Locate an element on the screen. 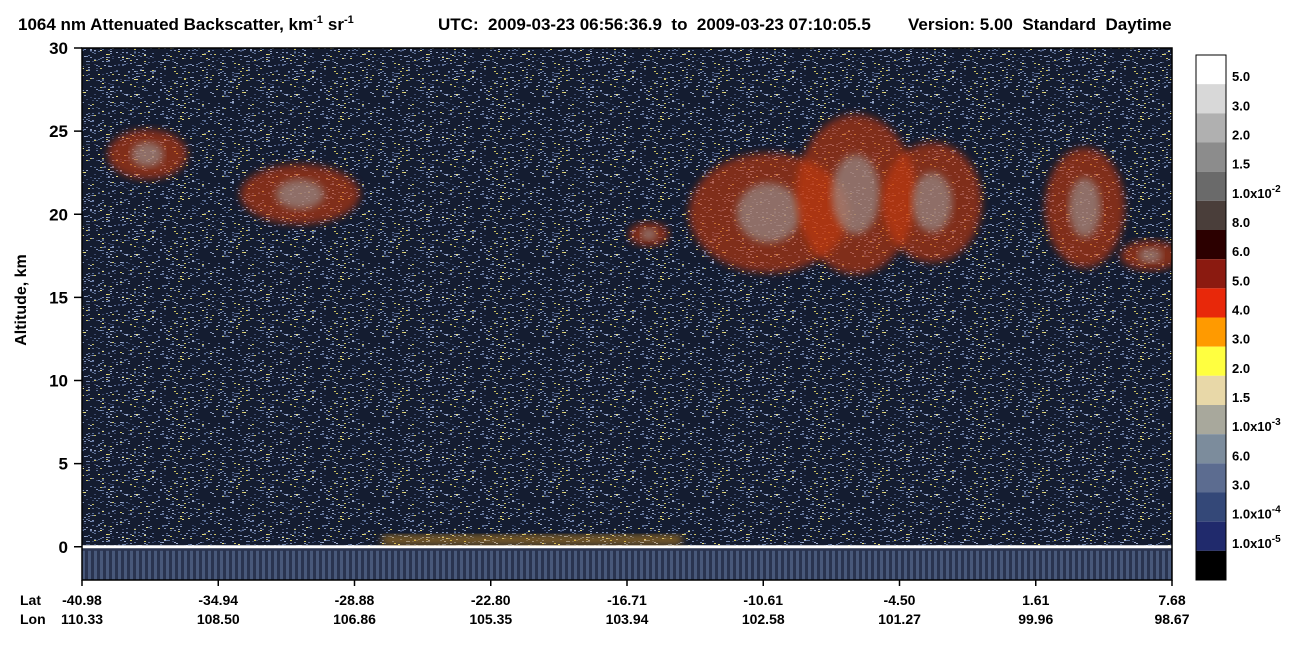 This screenshot has height=672, width=1300. y-tick-label: 20 is located at coordinates (58, 214).